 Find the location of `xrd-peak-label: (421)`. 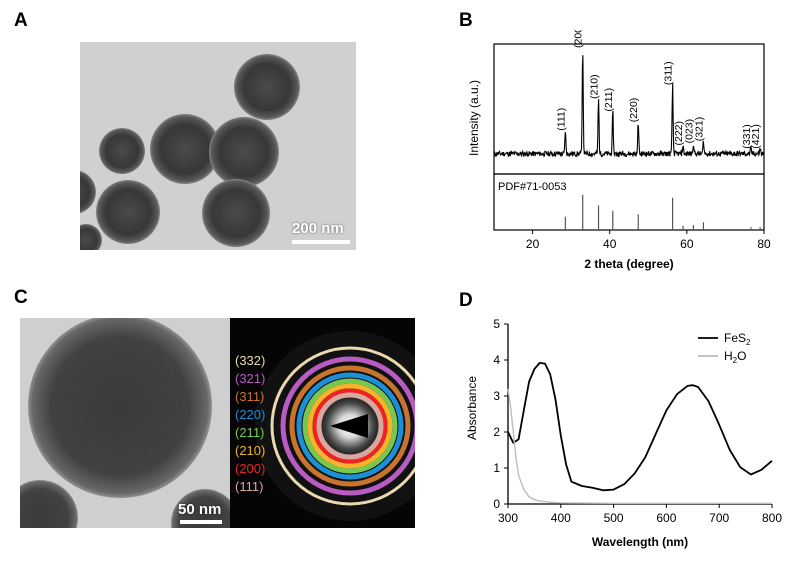

xrd-peak-label: (421) is located at coordinates (756, 136).